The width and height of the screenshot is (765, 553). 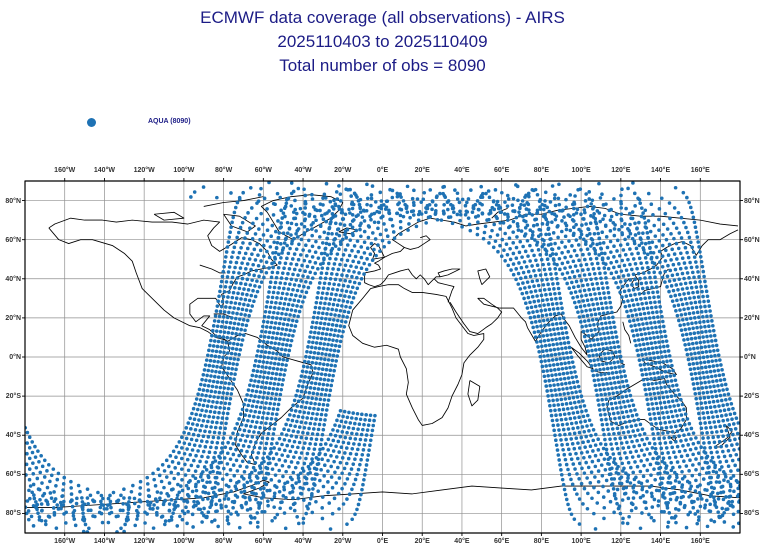 What do you see at coordinates (13, 514) in the screenshot?
I see `tick-label-lat-left: 80°S` at bounding box center [13, 514].